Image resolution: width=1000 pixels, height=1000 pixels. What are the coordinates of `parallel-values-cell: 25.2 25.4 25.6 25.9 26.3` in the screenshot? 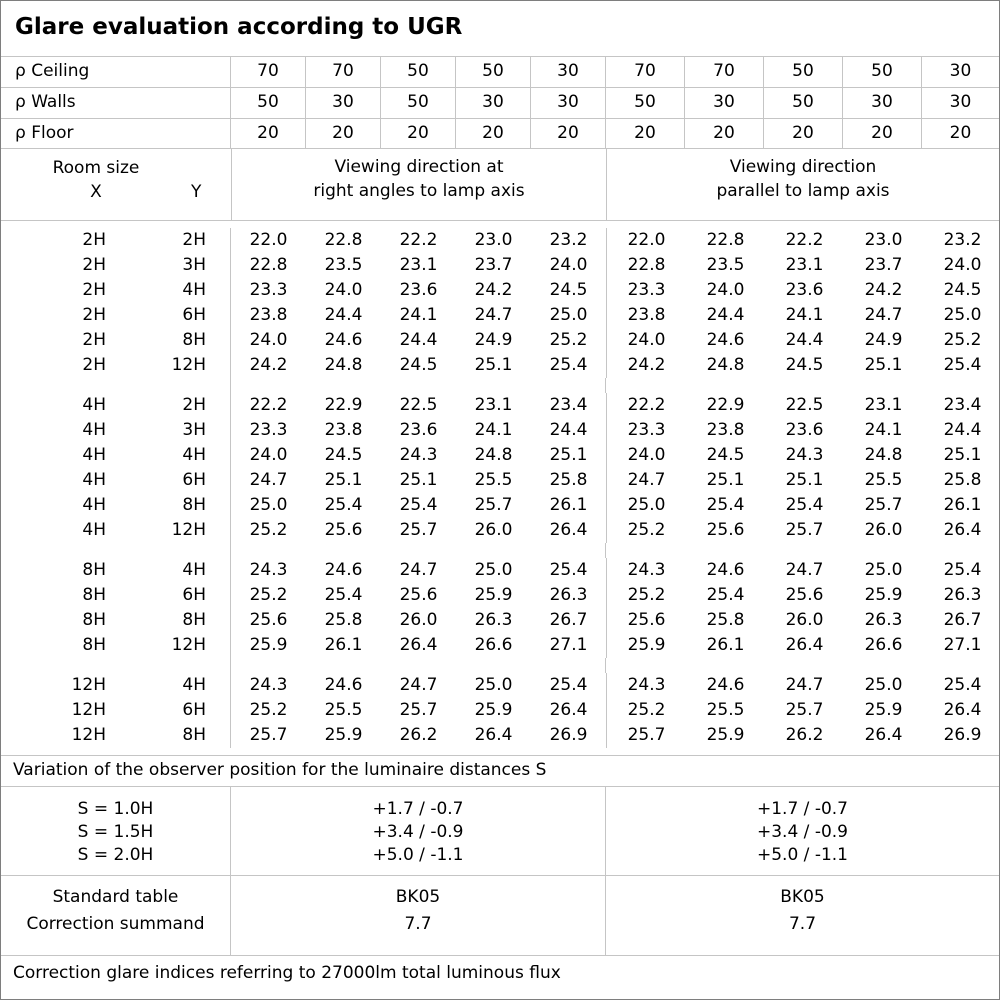 It's located at (803, 595).